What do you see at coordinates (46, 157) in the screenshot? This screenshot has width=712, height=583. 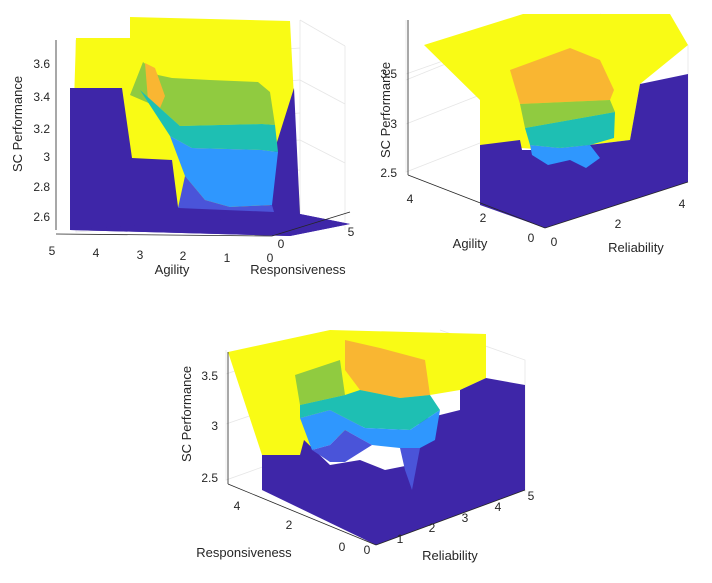 I see `c1-ztick: 3` at bounding box center [46, 157].